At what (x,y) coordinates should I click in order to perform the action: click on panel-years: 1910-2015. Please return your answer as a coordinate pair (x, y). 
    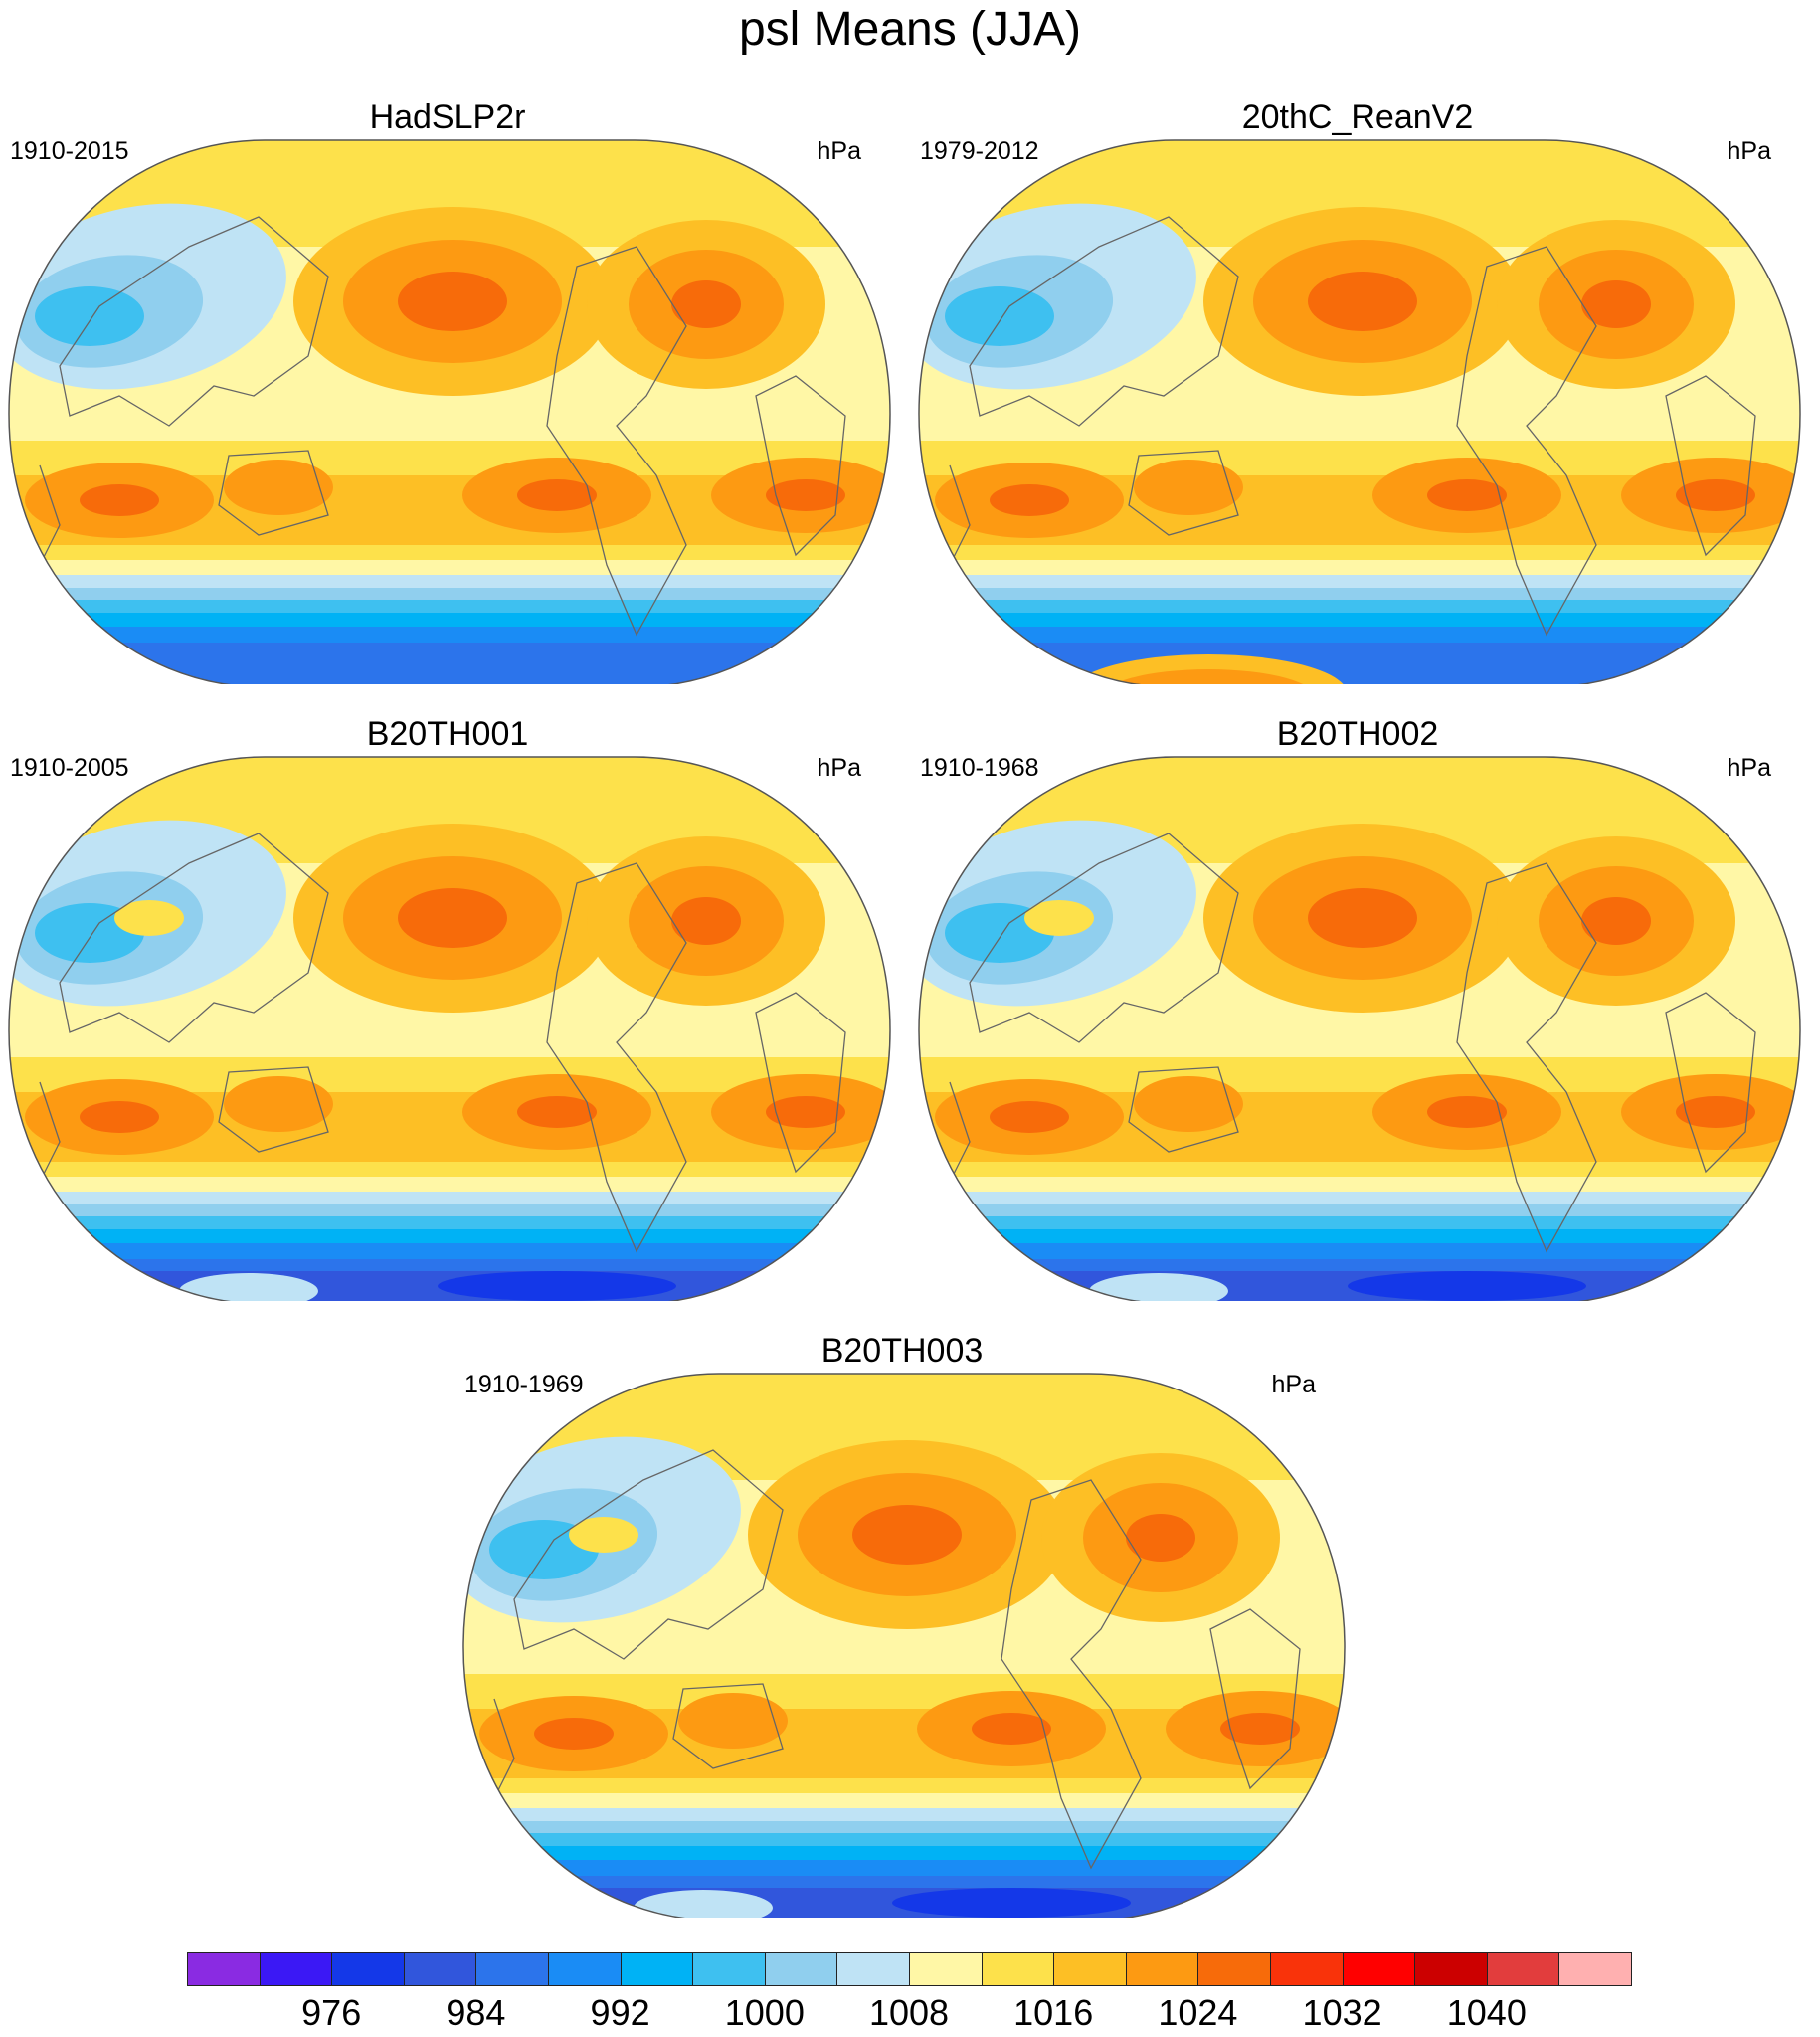
    Looking at the image, I should click on (69, 151).